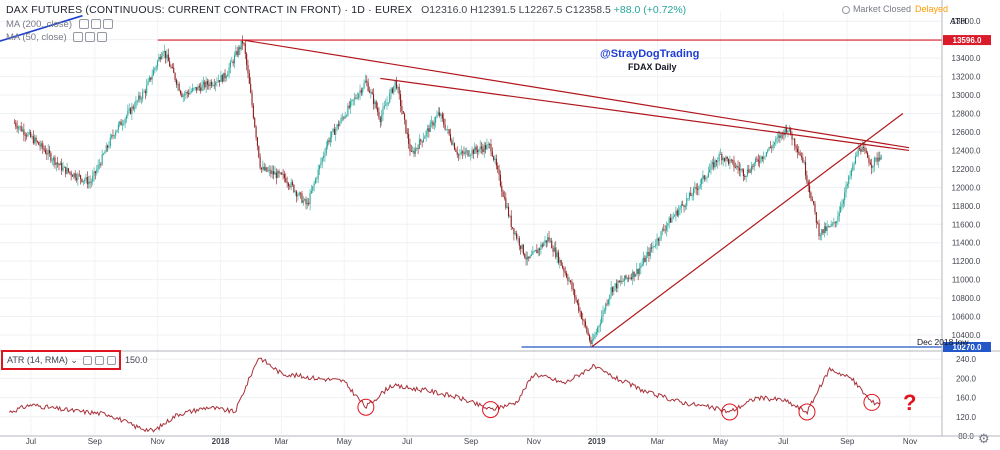 Image resolution: width=1000 pixels, height=450 pixels. Describe the element at coordinates (650, 10) in the screenshot. I see `price-change: +88.0 (+0.72%)` at that location.